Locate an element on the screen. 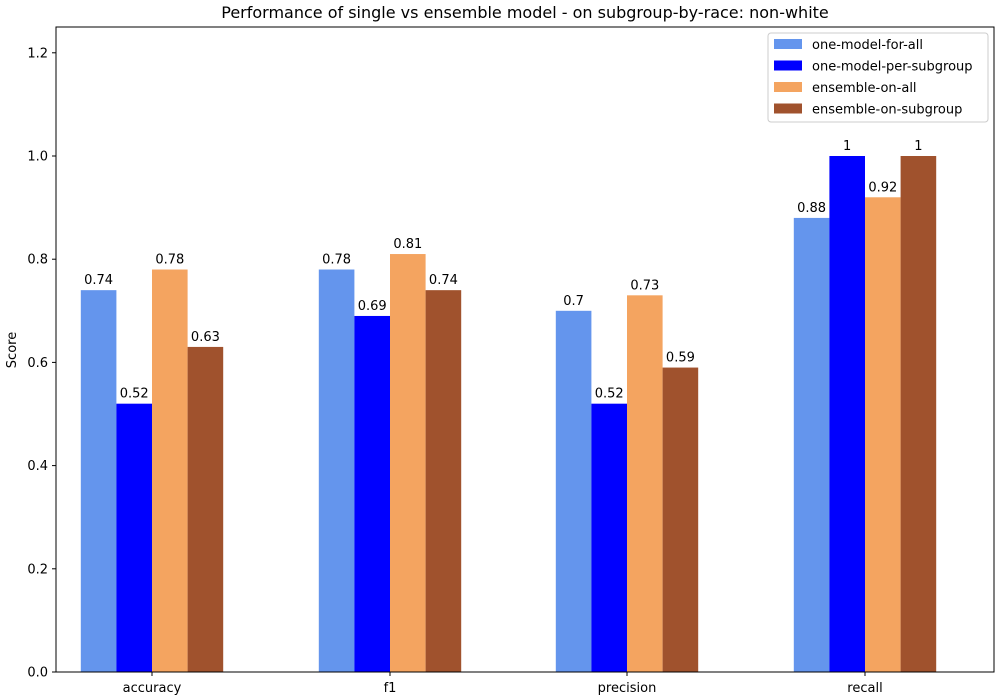 The image size is (1000, 700). legend-label: one-model-for-all is located at coordinates (867, 45).